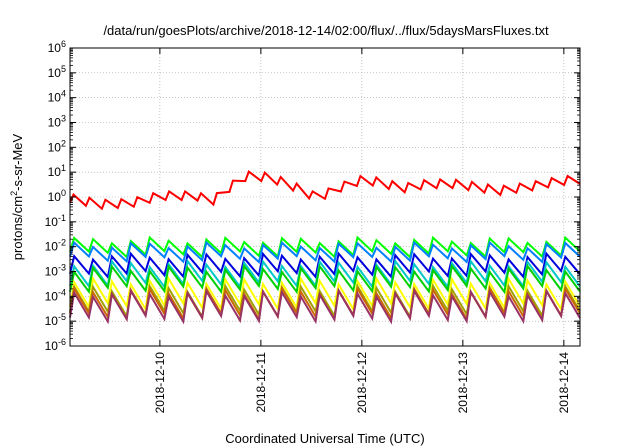  I want to click on y-tick-label: 10⁴, so click(57, 97).